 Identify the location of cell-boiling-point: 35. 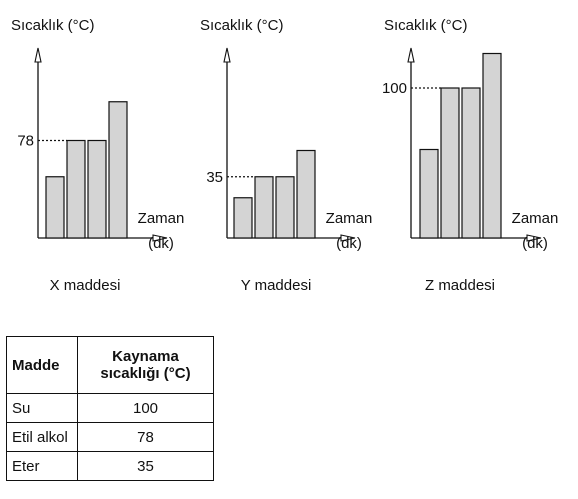
(145, 466).